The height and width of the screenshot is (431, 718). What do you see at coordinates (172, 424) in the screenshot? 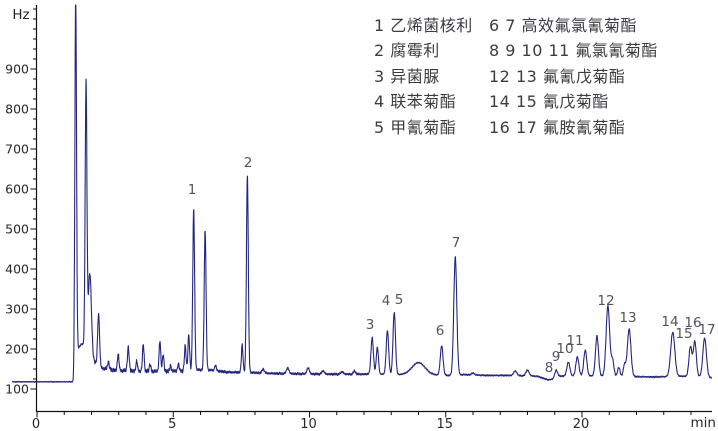
I see `x-tick-label: 5` at bounding box center [172, 424].